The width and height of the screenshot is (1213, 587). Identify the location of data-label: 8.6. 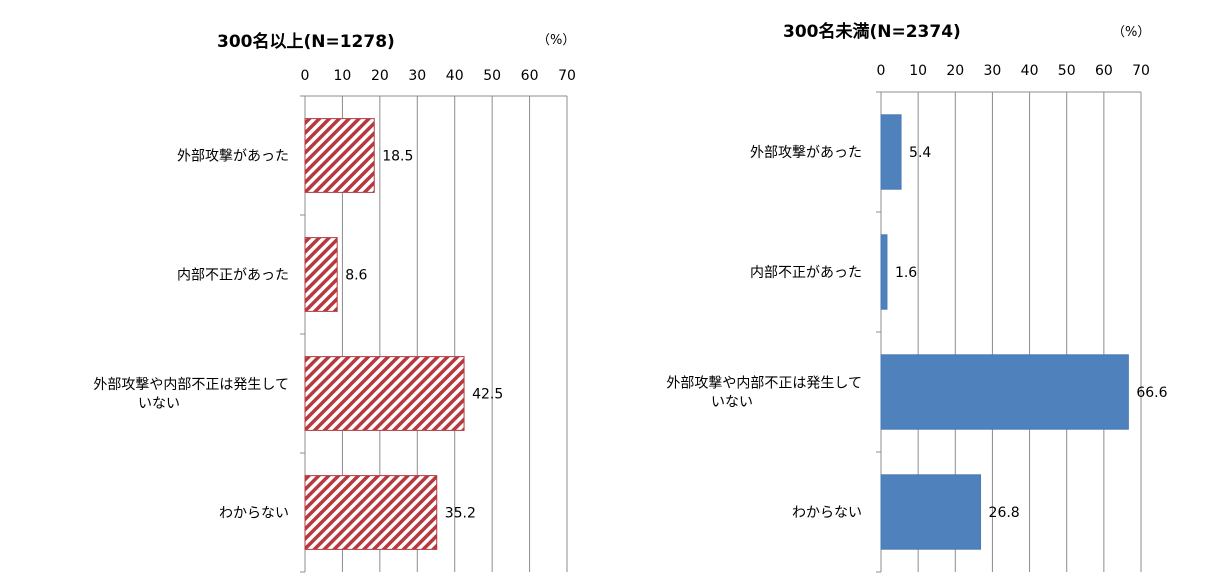
(356, 276).